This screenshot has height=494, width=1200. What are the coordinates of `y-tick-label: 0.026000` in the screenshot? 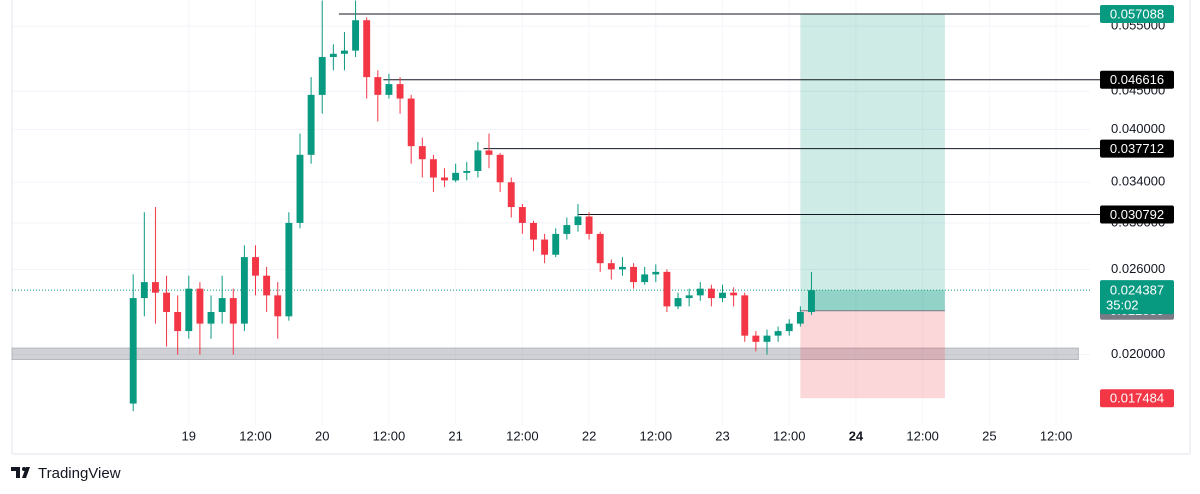 It's located at (1138, 268).